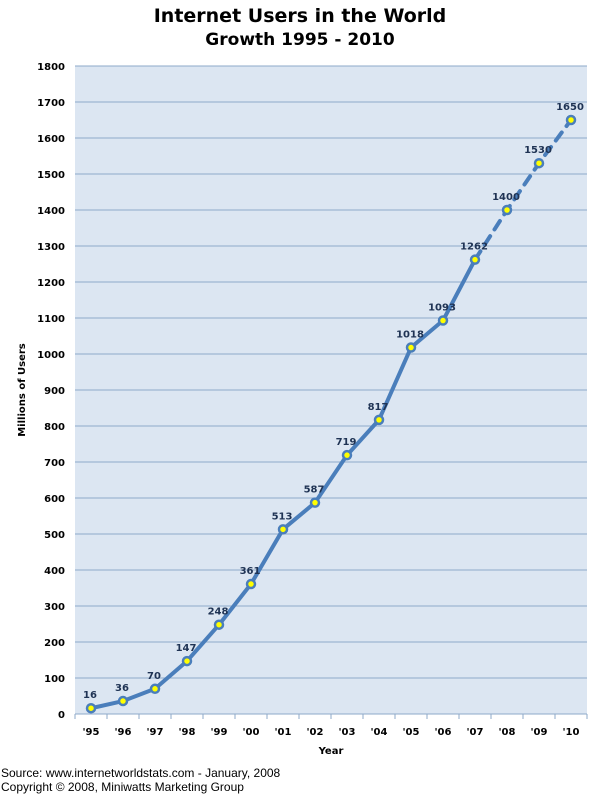 This screenshot has height=797, width=600. I want to click on y-tick-label: 1300, so click(51, 247).